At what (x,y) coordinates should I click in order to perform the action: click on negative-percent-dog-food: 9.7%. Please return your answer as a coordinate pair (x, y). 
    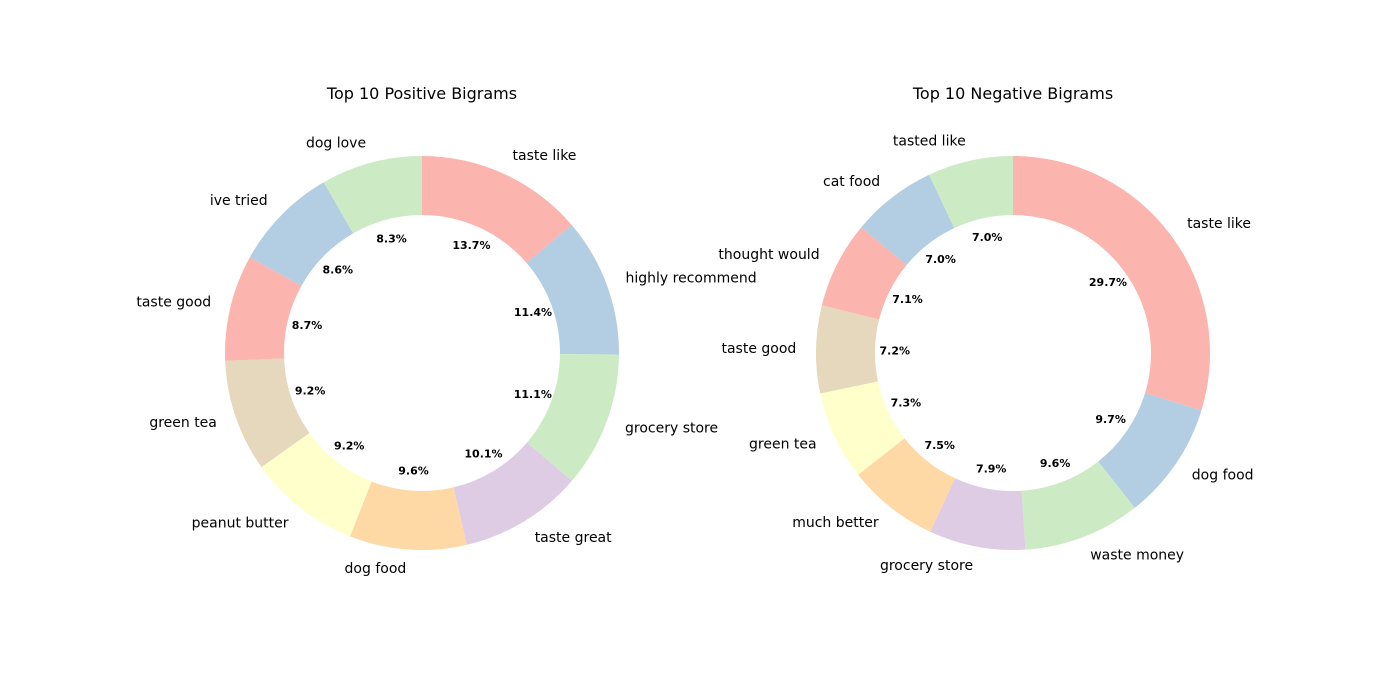
    Looking at the image, I should click on (1110, 419).